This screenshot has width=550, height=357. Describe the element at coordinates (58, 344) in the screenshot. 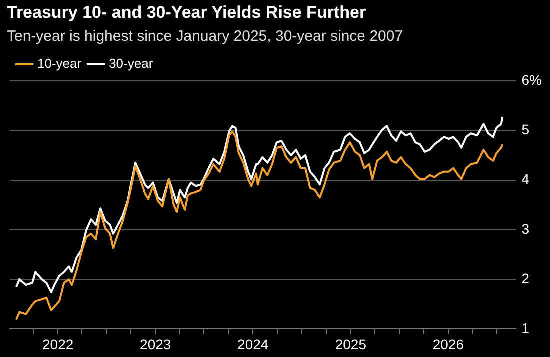

I see `x-tick-label: 2022` at that location.